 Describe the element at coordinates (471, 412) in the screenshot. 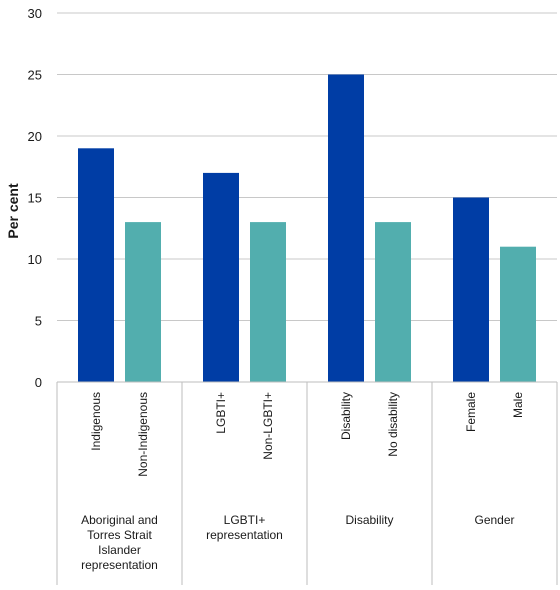

I see `category-label: Female` at that location.